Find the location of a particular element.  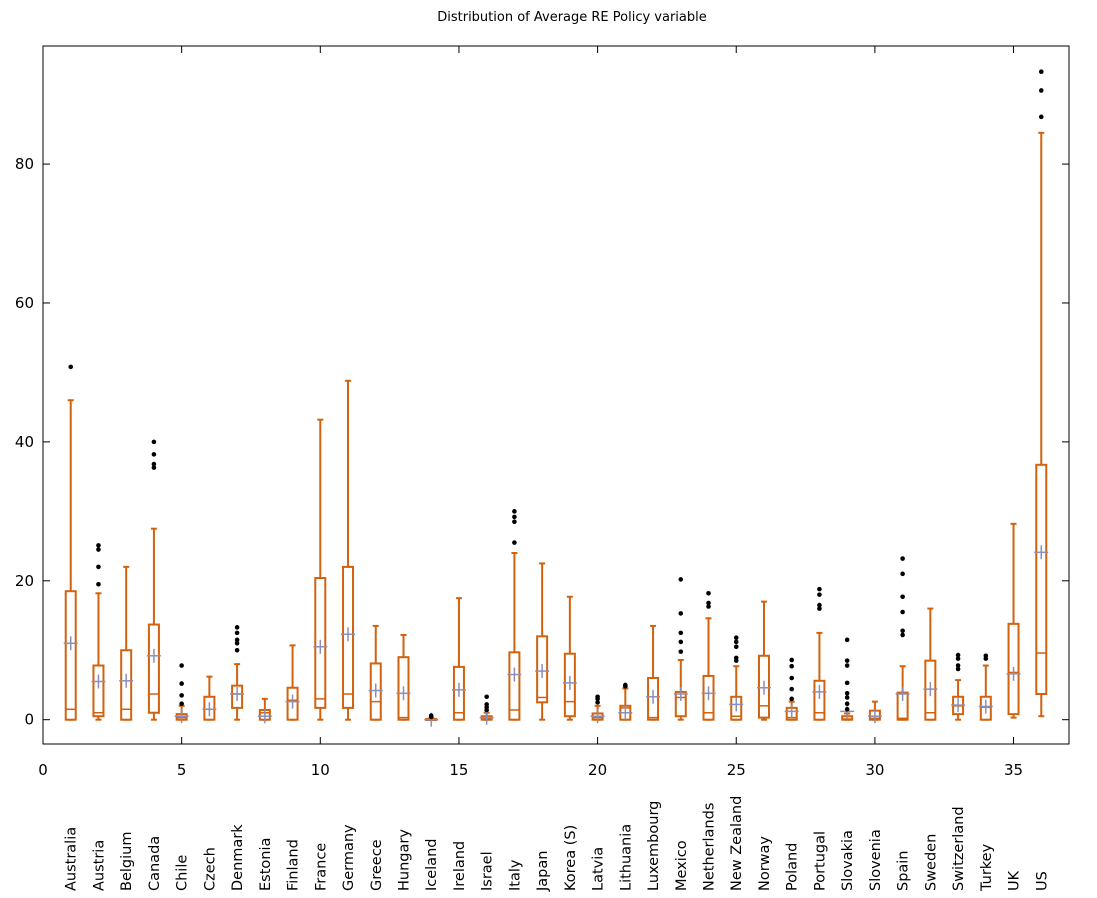

country-label: Switzerland is located at coordinates (959, 848).